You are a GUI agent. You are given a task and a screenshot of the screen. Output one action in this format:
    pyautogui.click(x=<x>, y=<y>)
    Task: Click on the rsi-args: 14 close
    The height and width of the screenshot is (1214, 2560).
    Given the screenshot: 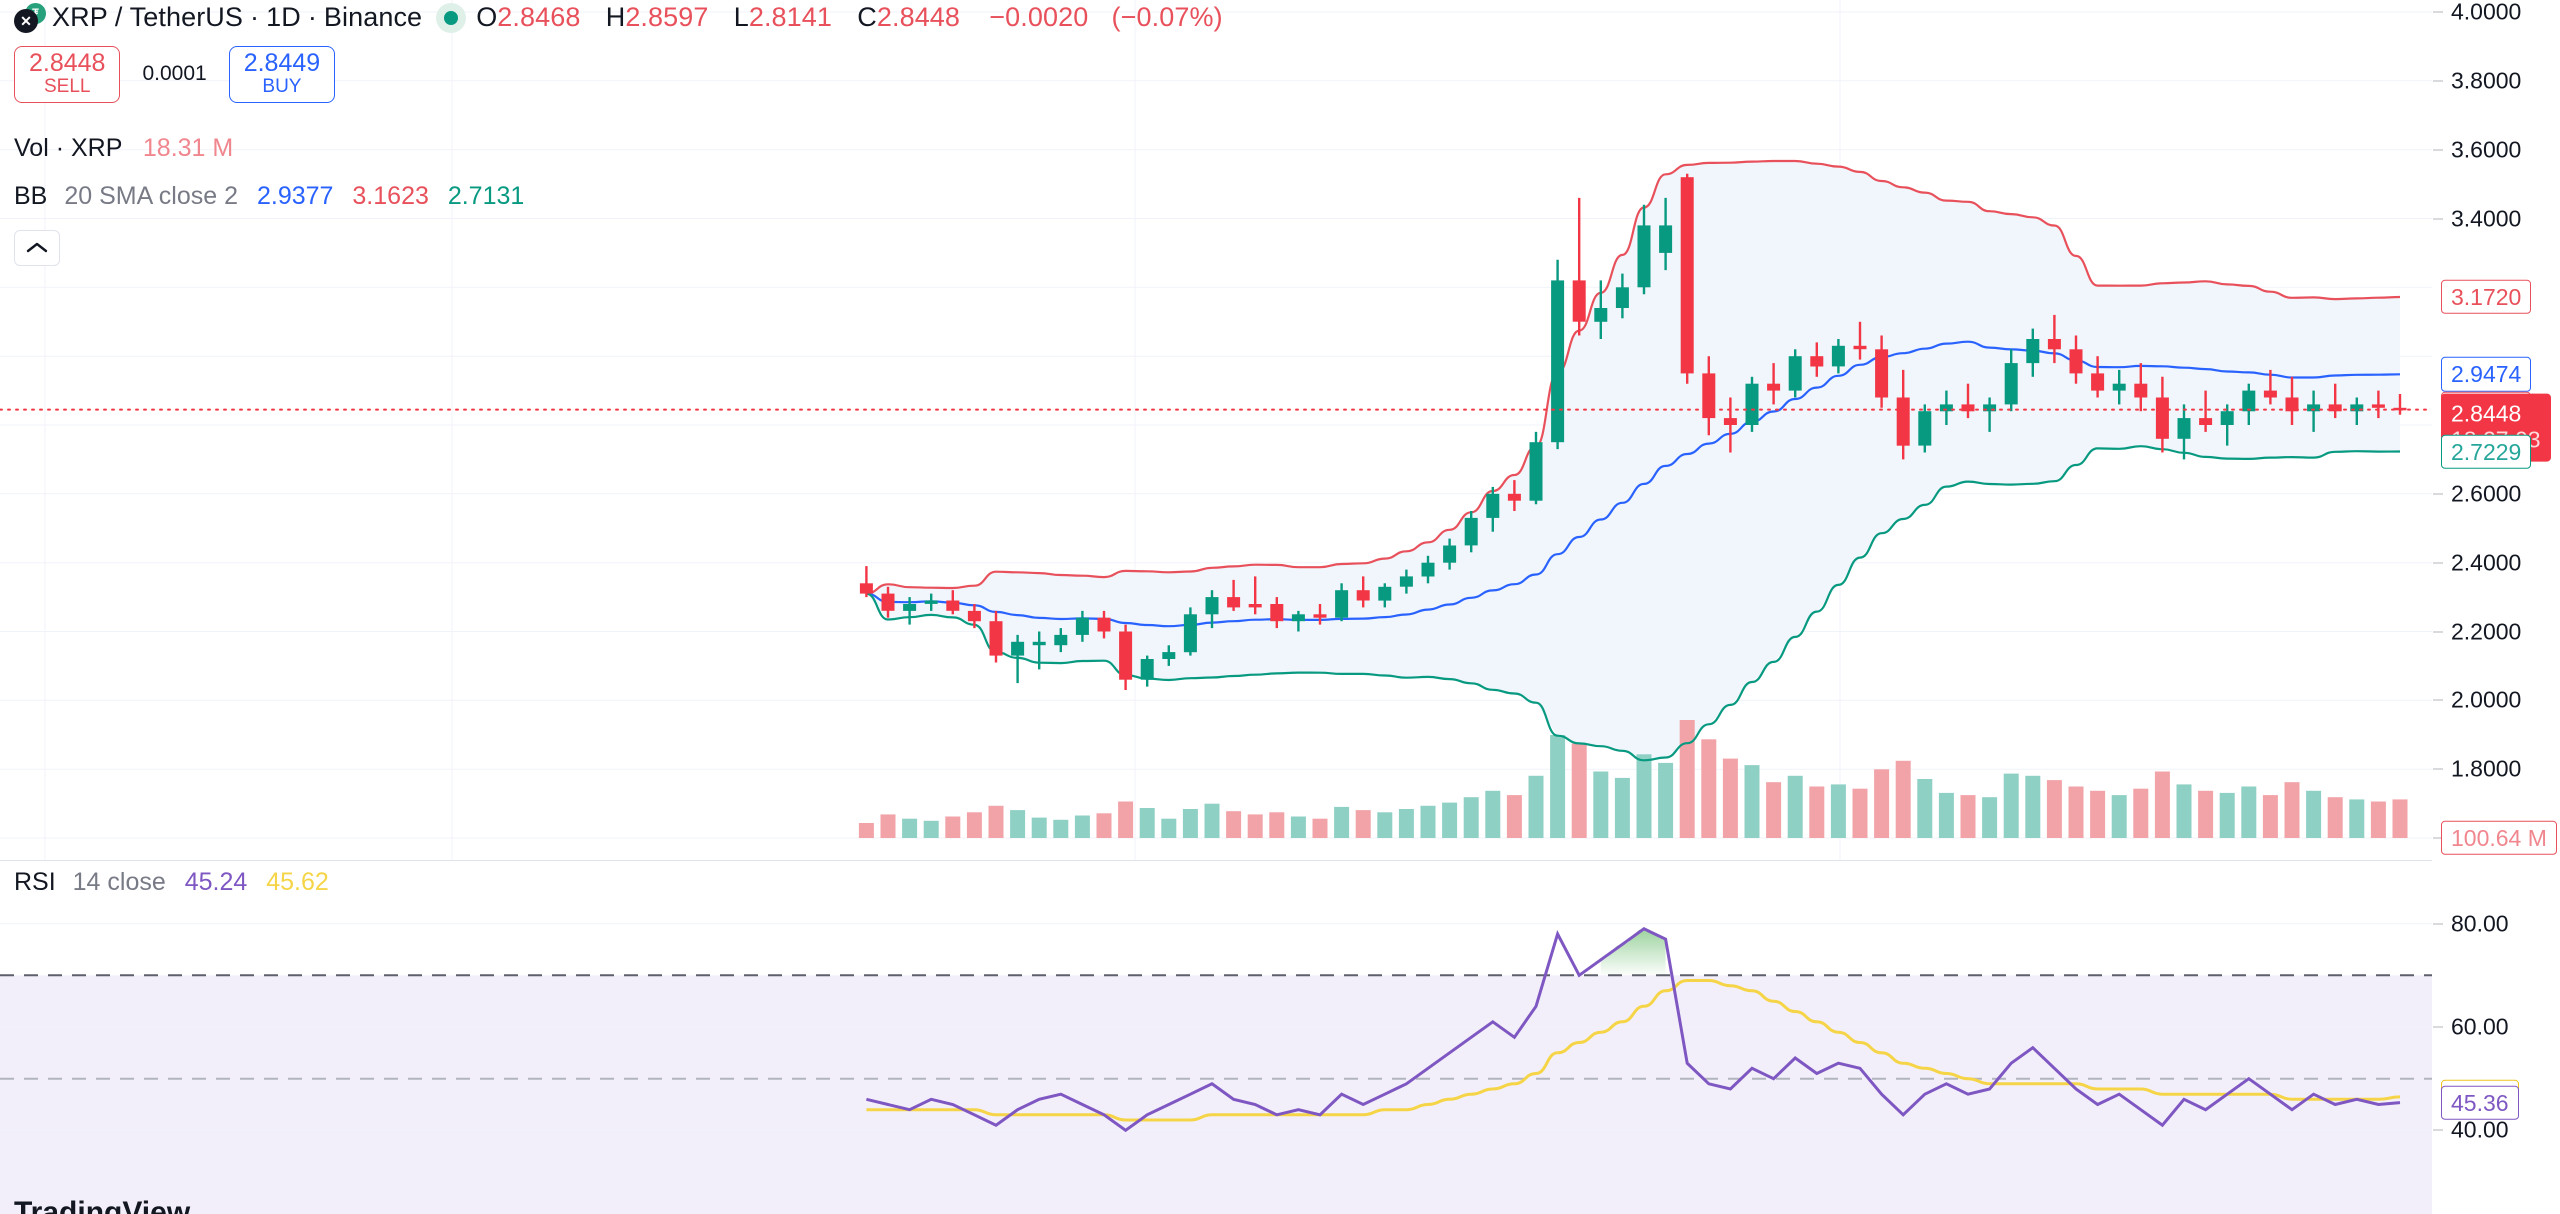 What is the action you would take?
    pyautogui.click(x=119, y=882)
    